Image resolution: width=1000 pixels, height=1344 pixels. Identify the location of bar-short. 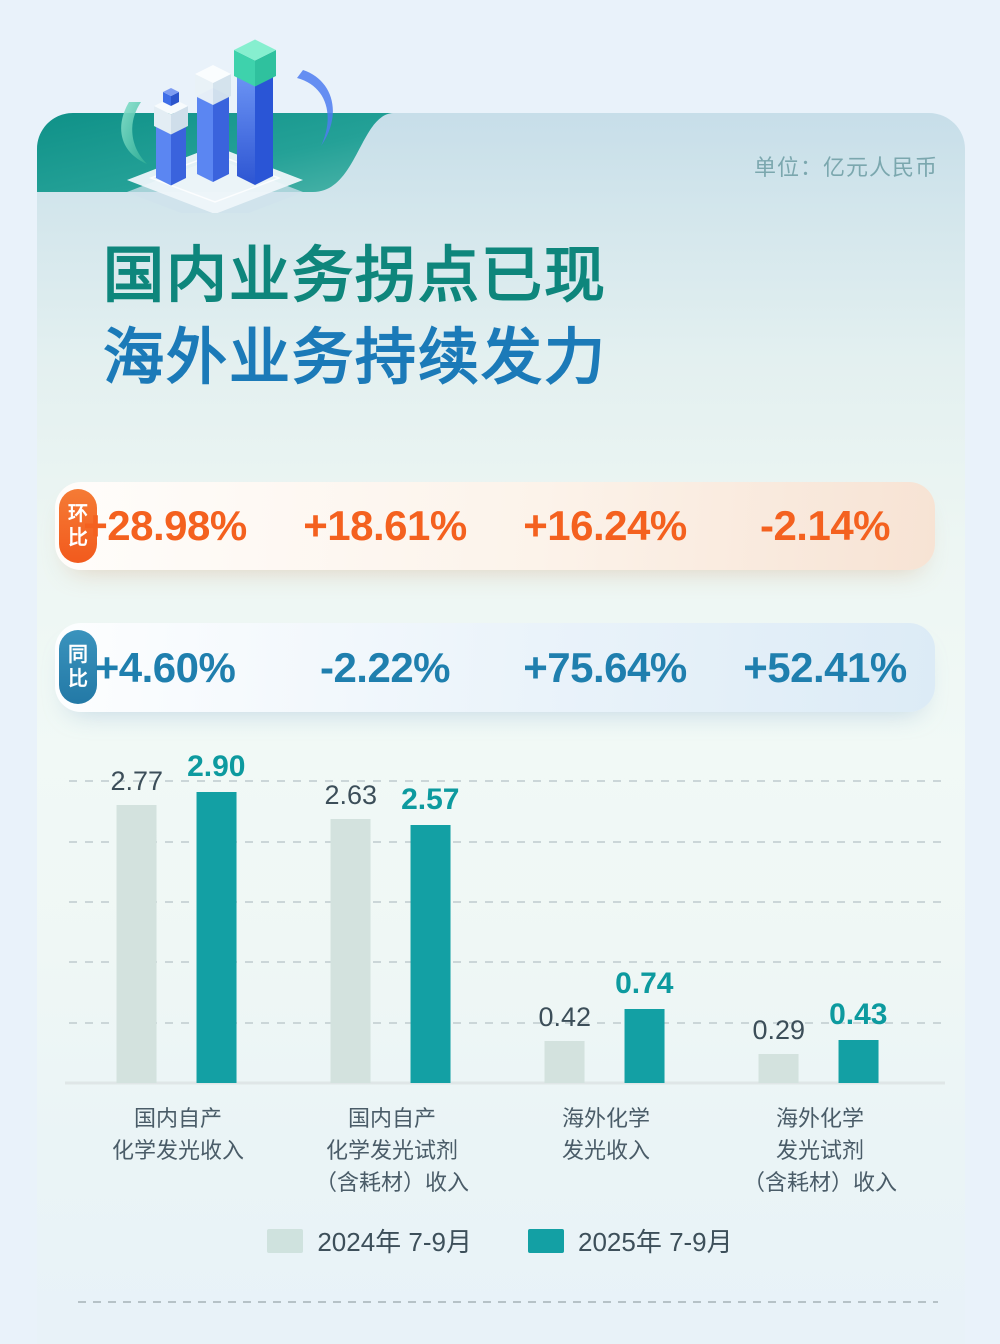
(171, 137).